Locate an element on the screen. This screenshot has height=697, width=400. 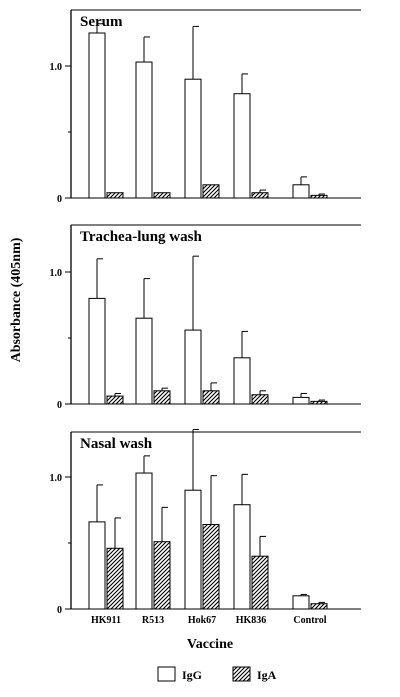
x-axis-label: Vaccine is located at coordinates (210, 644).